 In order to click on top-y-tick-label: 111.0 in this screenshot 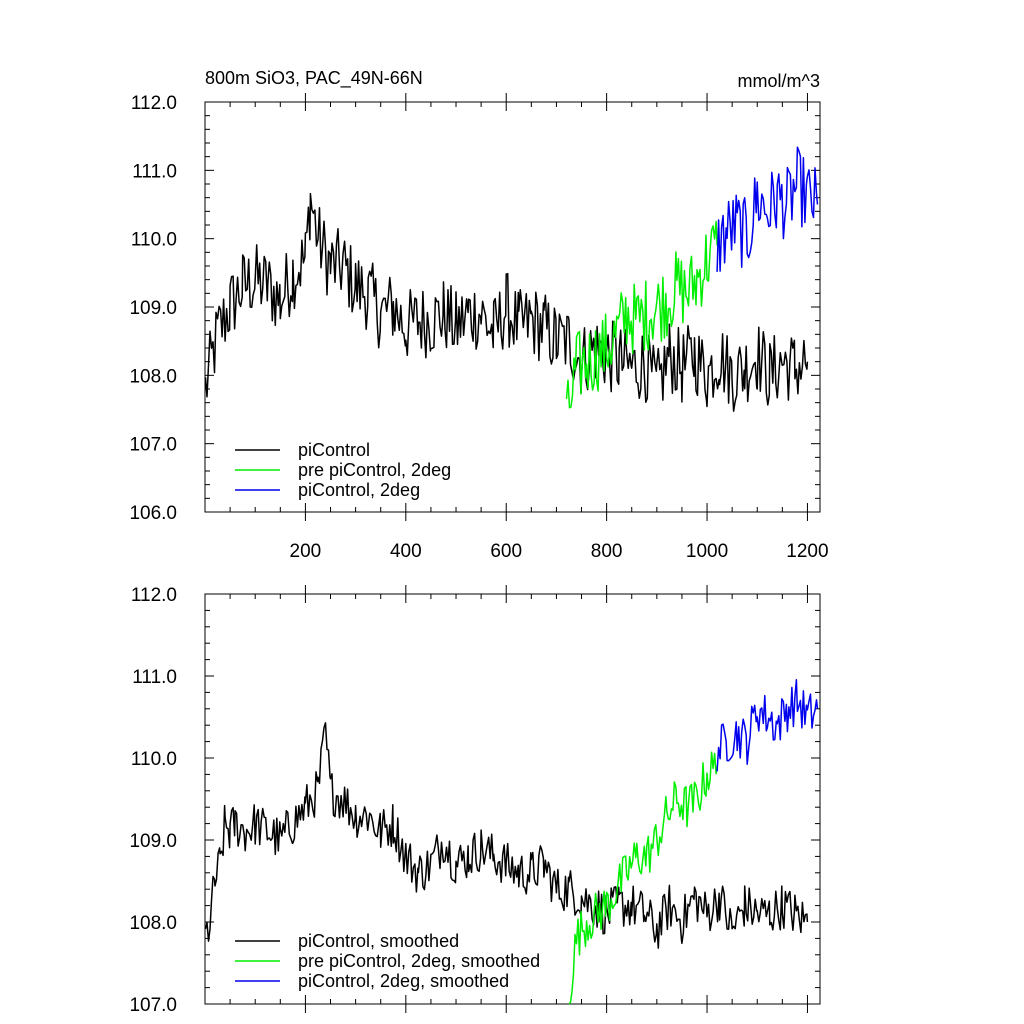, I will do `click(154, 171)`.